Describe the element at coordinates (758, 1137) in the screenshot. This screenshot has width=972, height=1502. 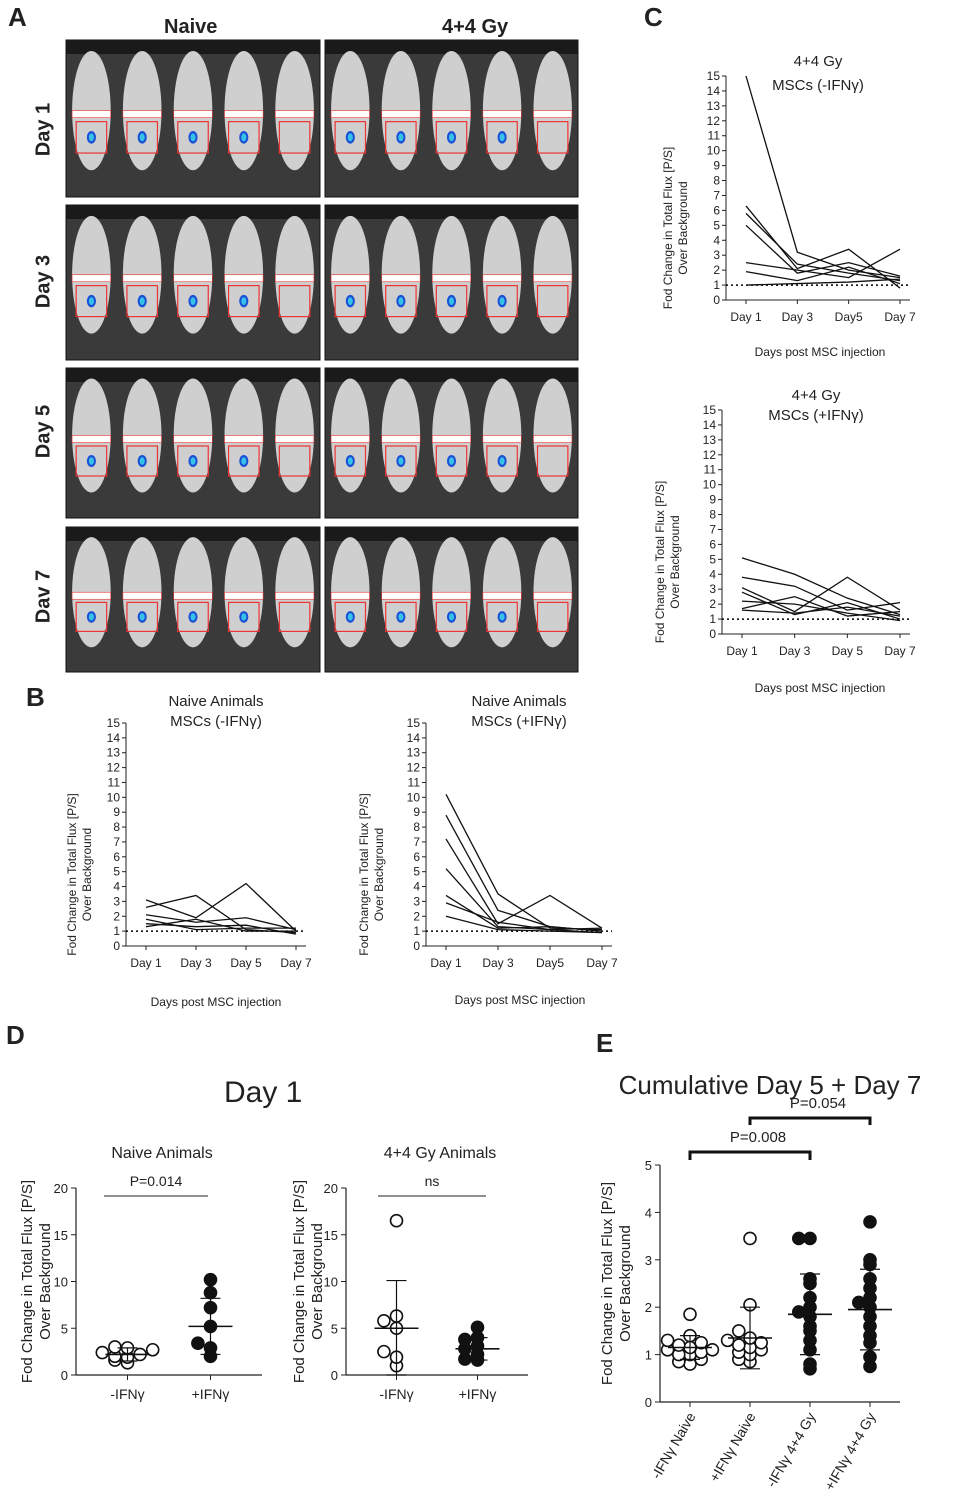
I see `significance-label-1: P=0.008` at that location.